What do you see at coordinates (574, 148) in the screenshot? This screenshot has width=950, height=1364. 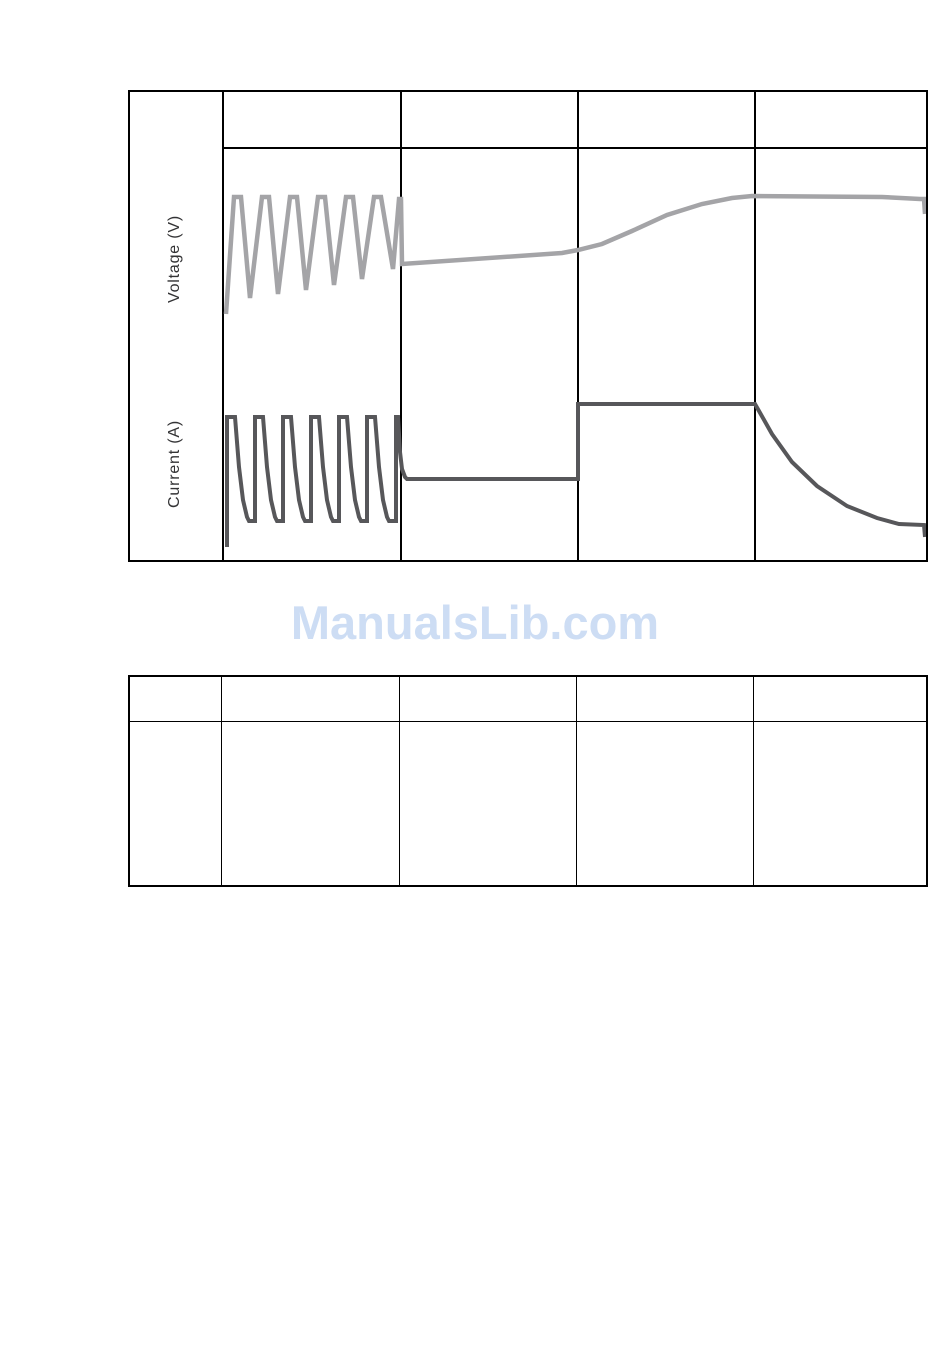 I see `header-row-divider` at bounding box center [574, 148].